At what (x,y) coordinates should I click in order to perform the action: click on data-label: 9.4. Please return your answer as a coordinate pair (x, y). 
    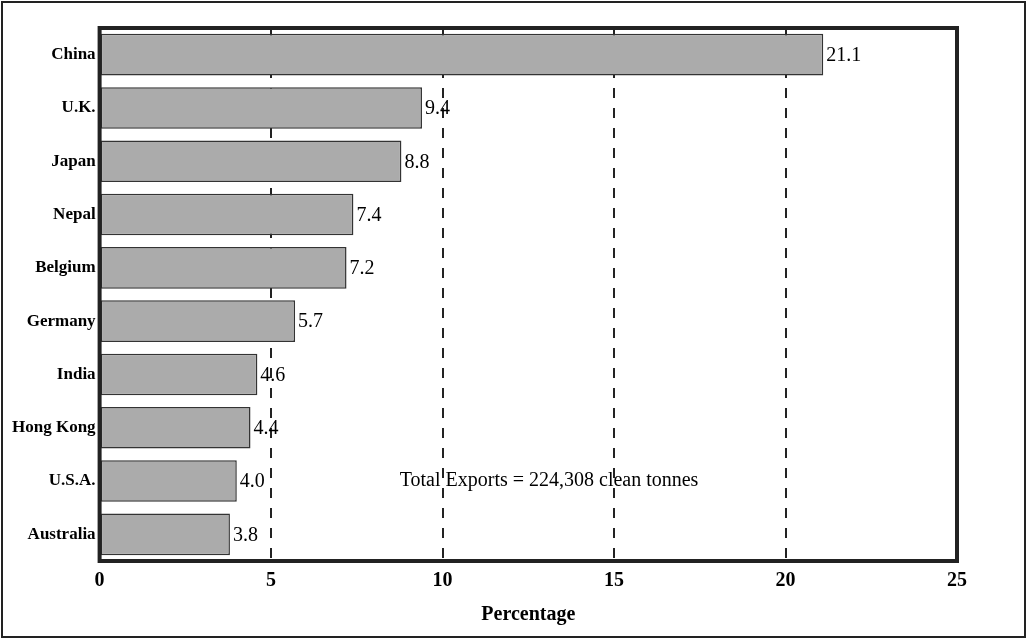
    Looking at the image, I should click on (437, 107).